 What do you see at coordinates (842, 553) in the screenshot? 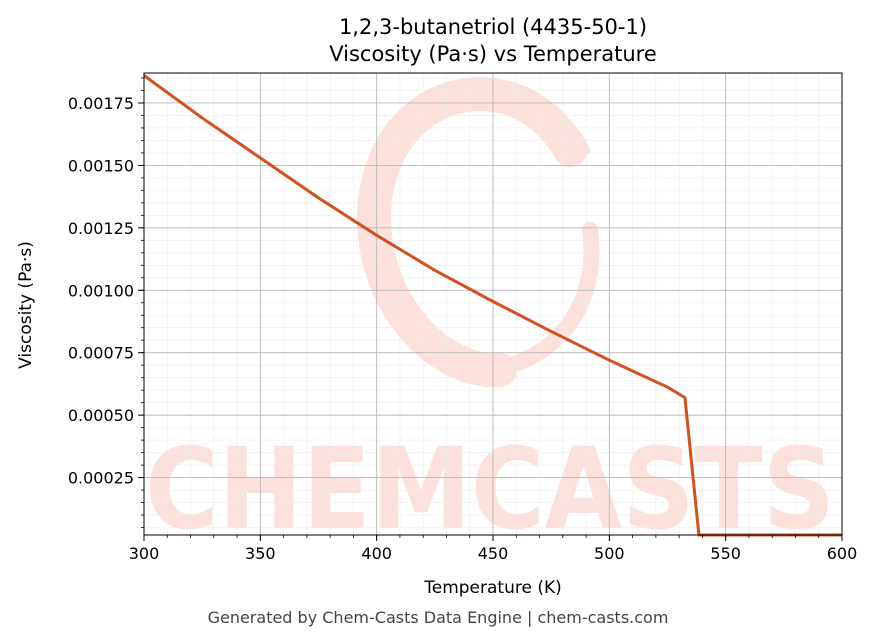
I see `x-tick-label: 600` at bounding box center [842, 553].